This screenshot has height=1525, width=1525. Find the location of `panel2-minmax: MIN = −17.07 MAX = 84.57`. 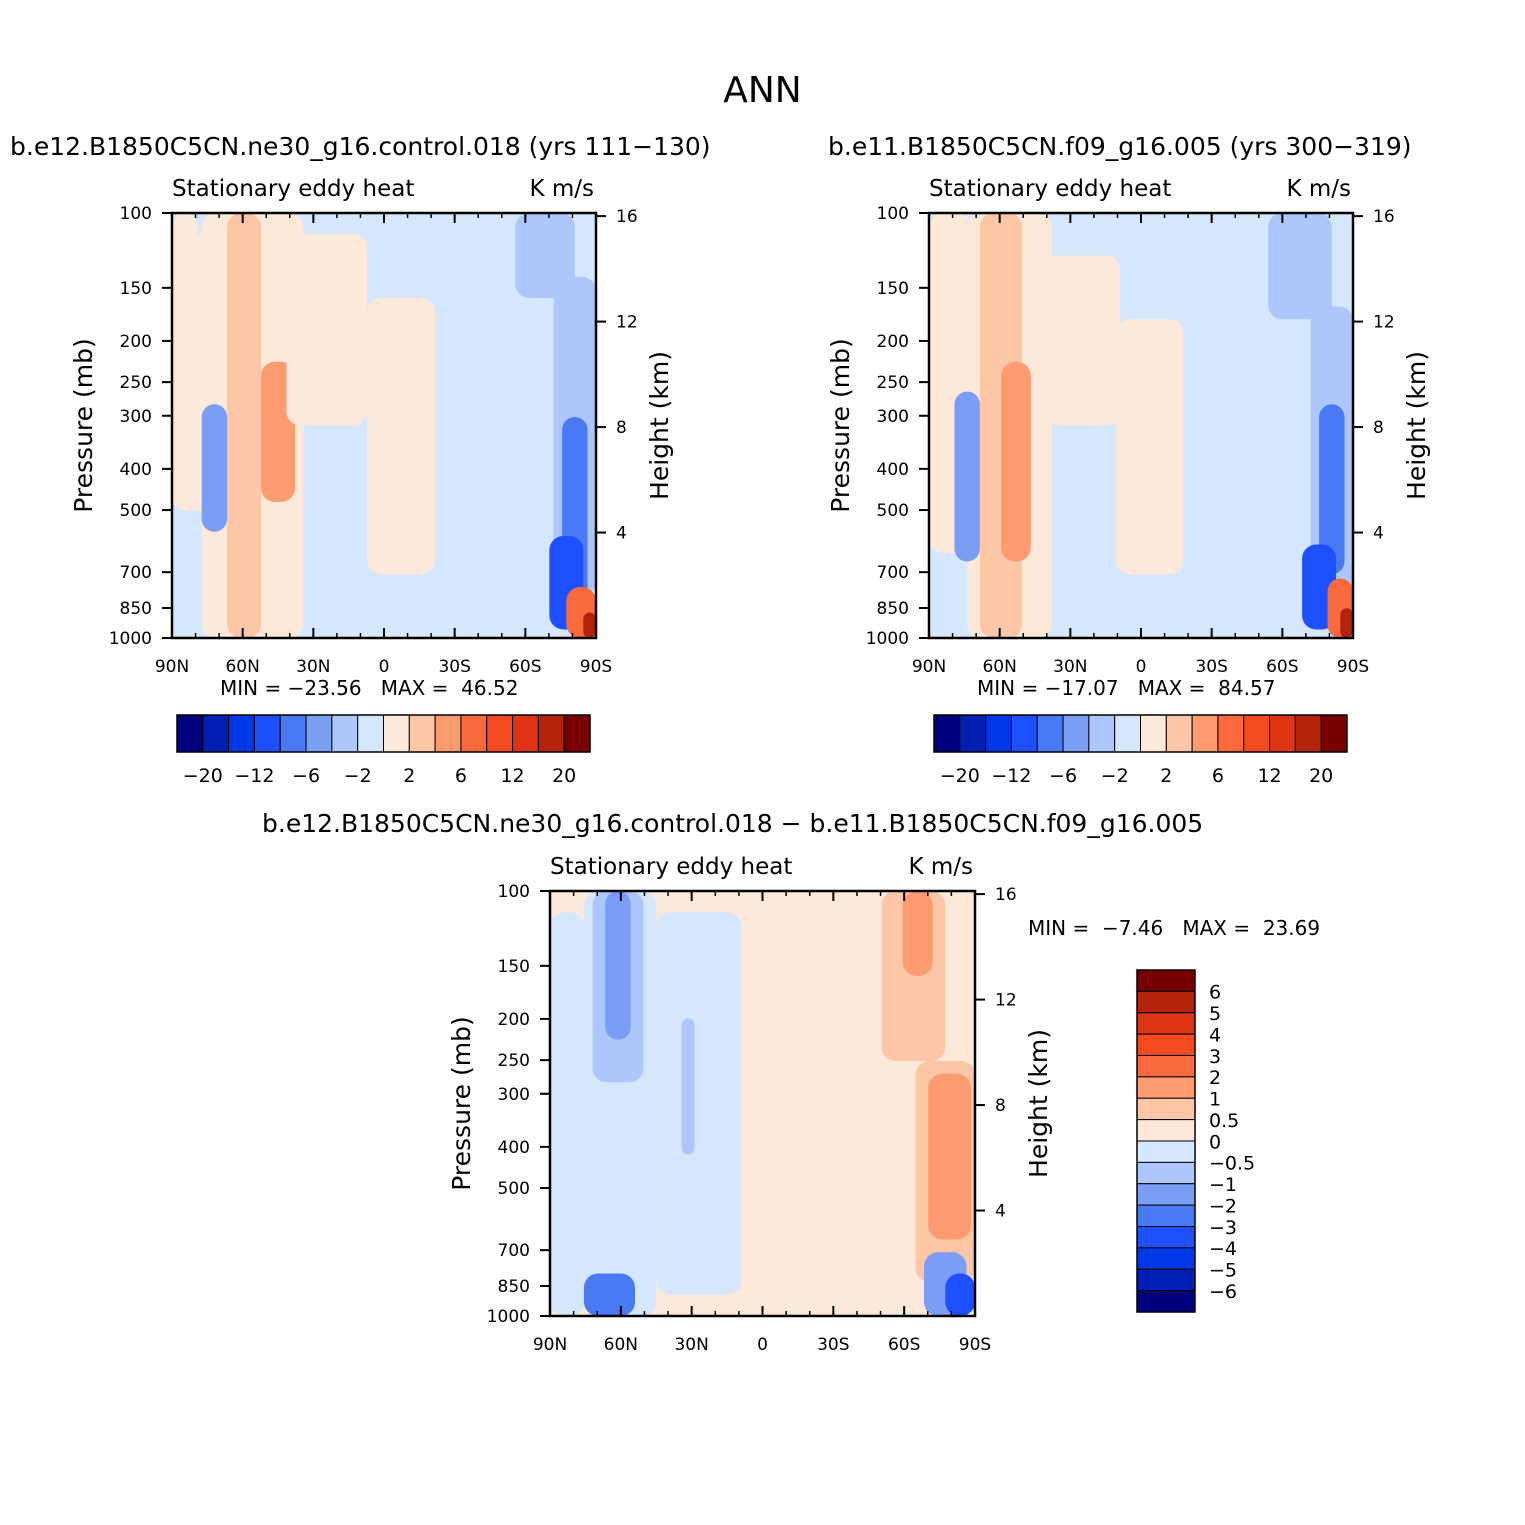

panel2-minmax: MIN = −17.07 MAX = 84.57 is located at coordinates (1126, 688).